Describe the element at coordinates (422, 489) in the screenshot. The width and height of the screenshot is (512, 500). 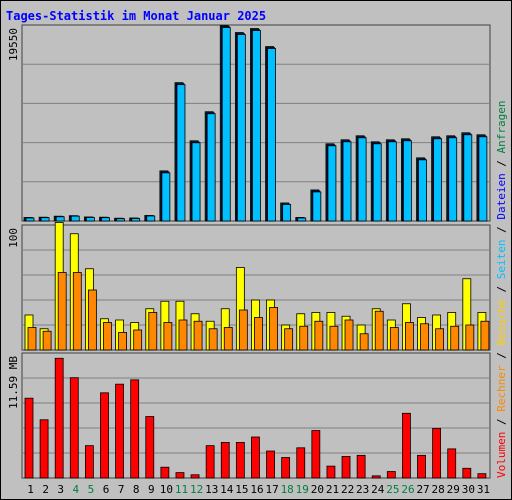
I see `x-tick-label-27: 27` at that location.